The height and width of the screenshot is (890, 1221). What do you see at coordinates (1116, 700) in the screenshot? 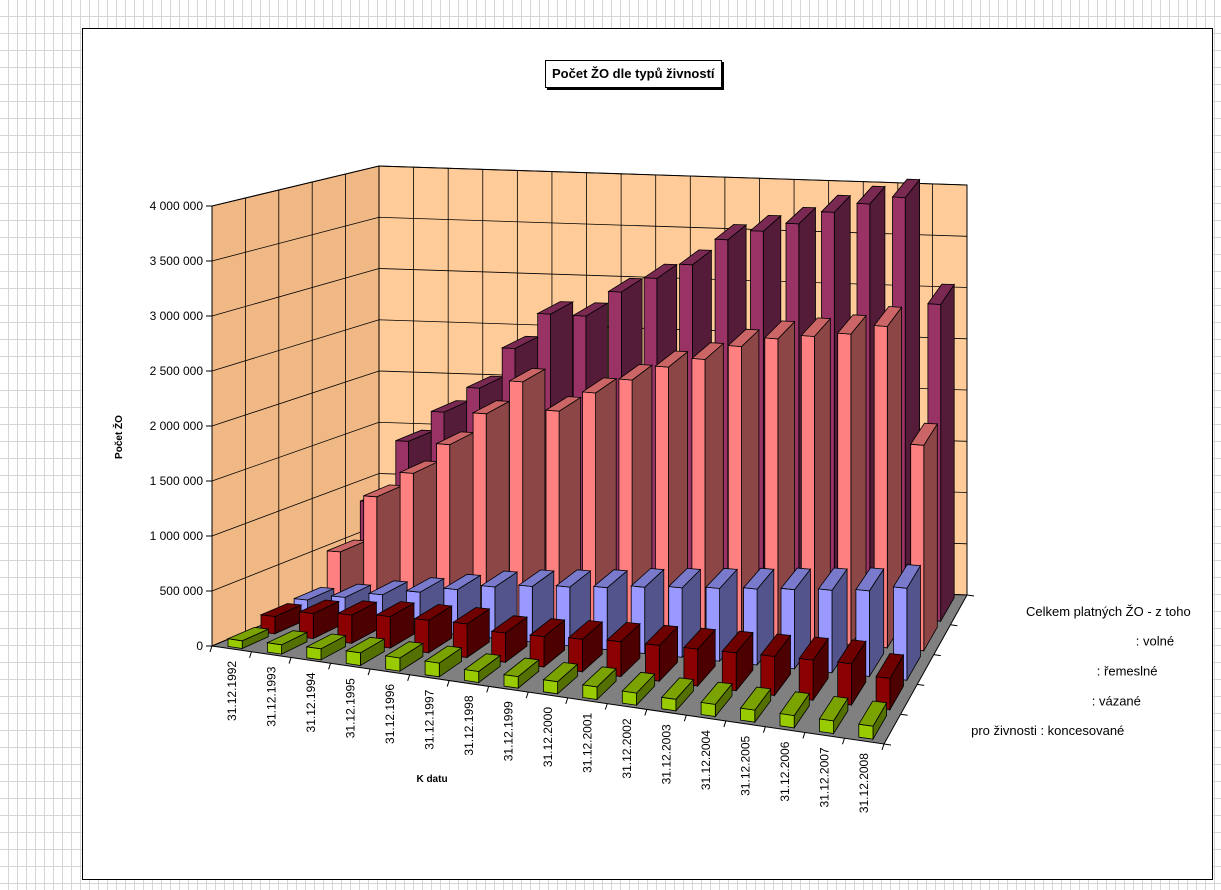
I see `series-label: : vázané` at bounding box center [1116, 700].